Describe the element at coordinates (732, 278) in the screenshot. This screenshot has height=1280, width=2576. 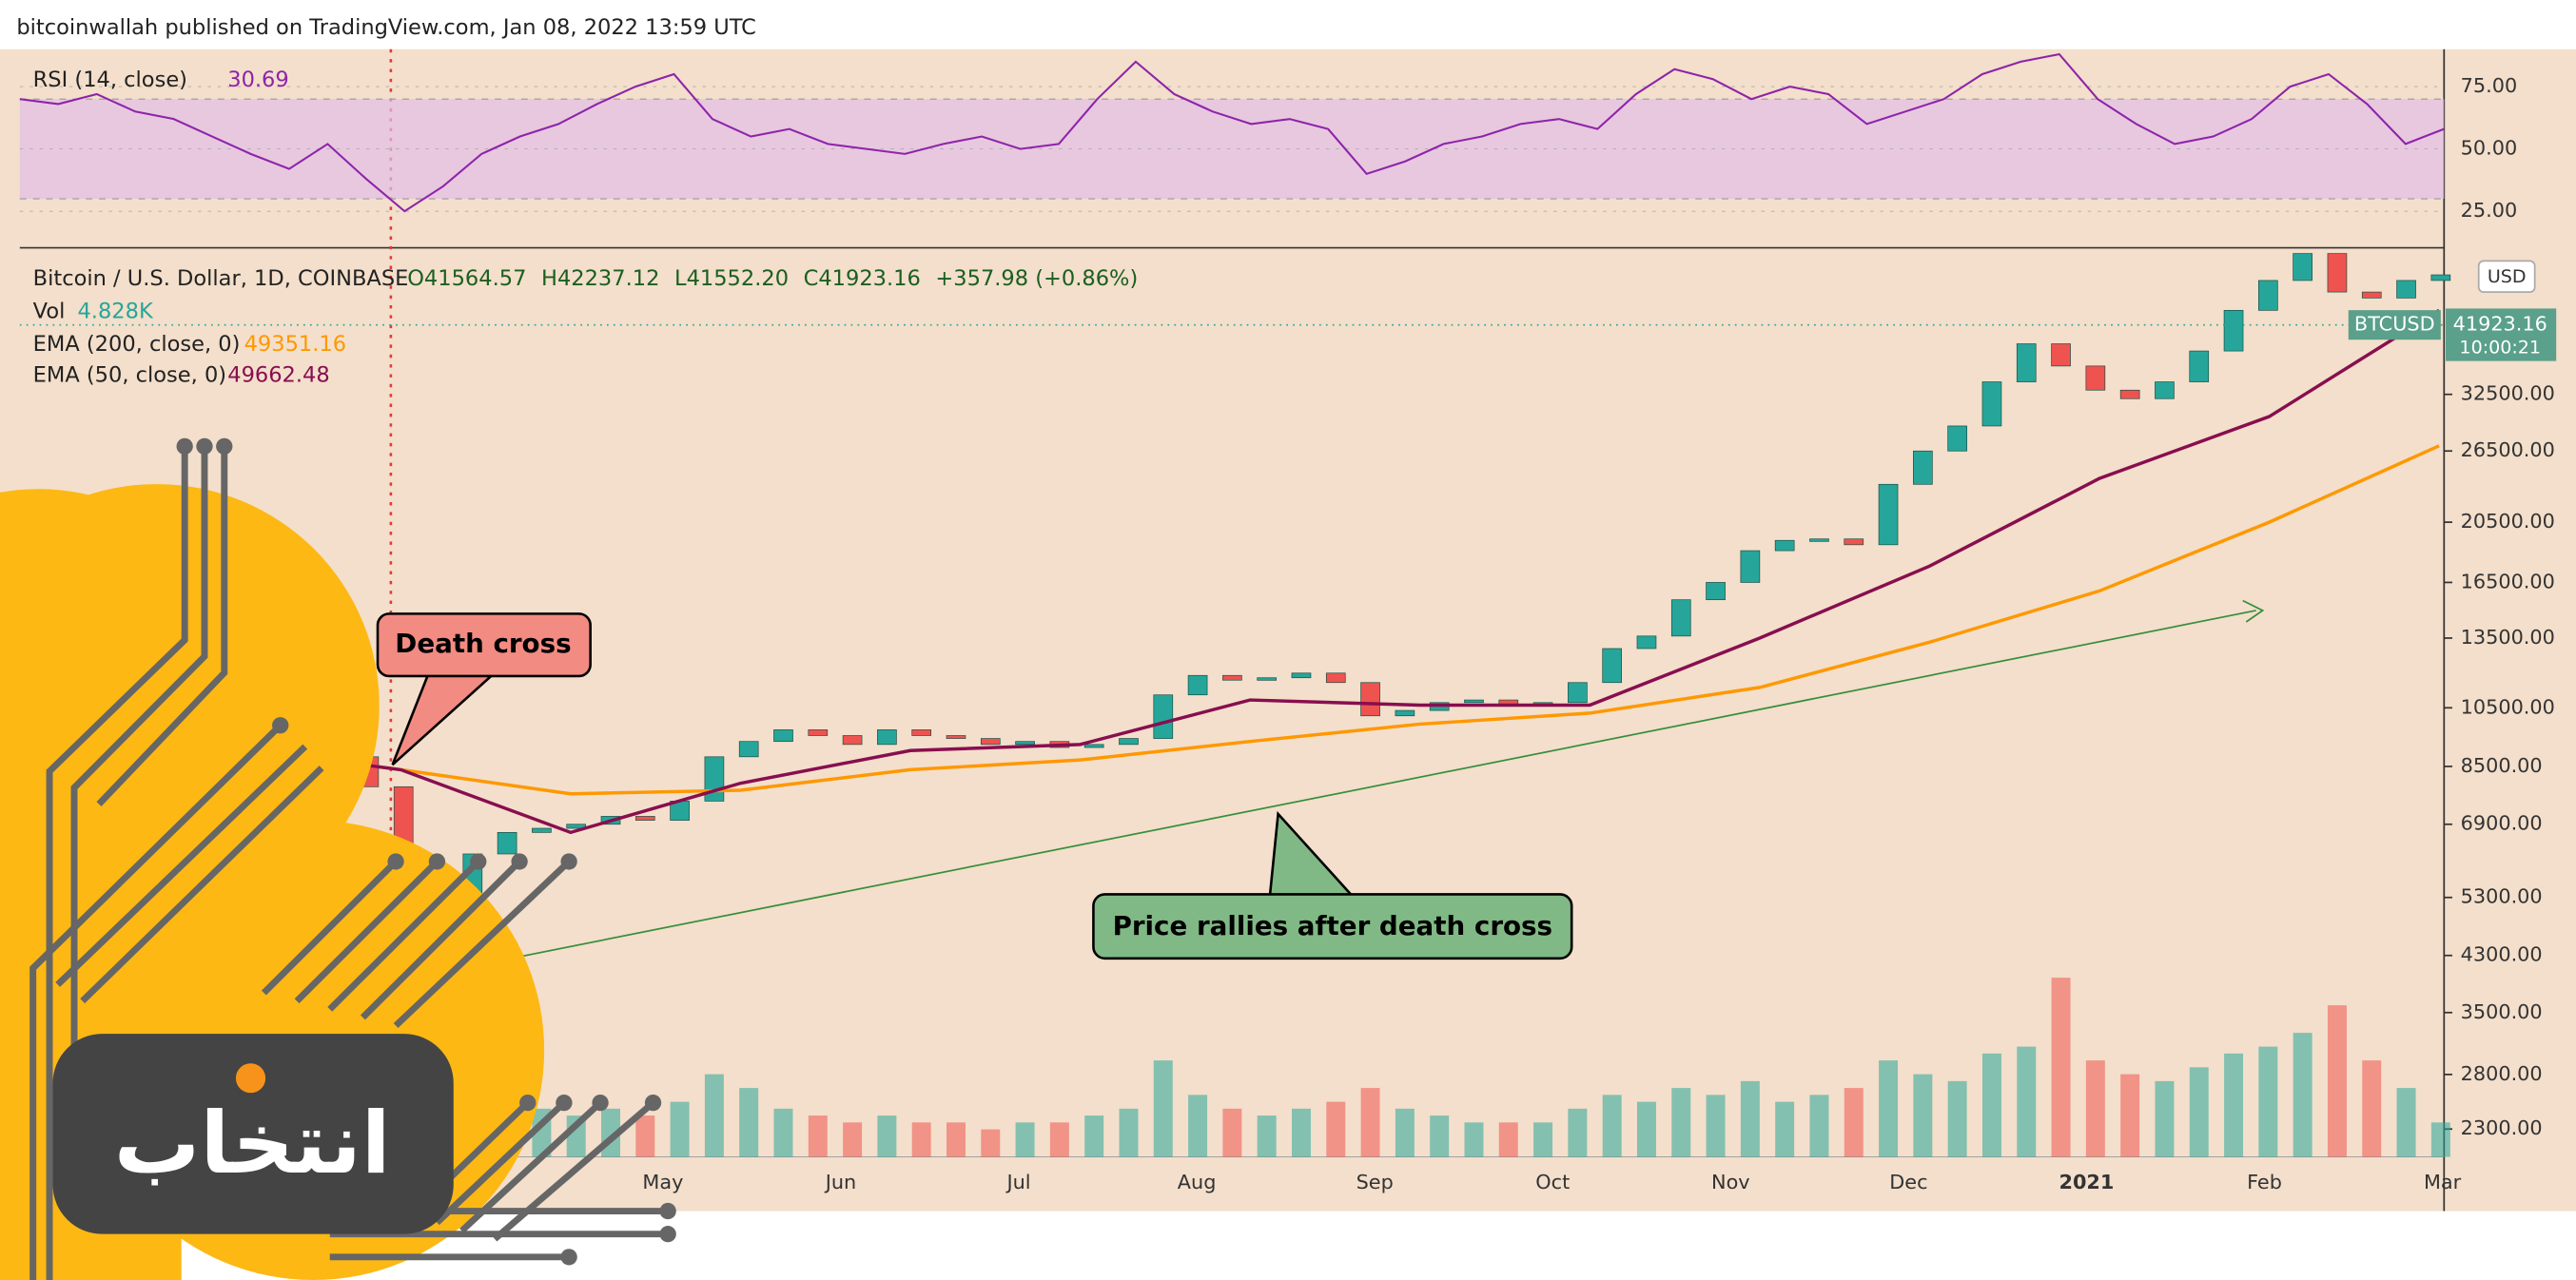
I see `ohlc-value: L41552.20` at that location.